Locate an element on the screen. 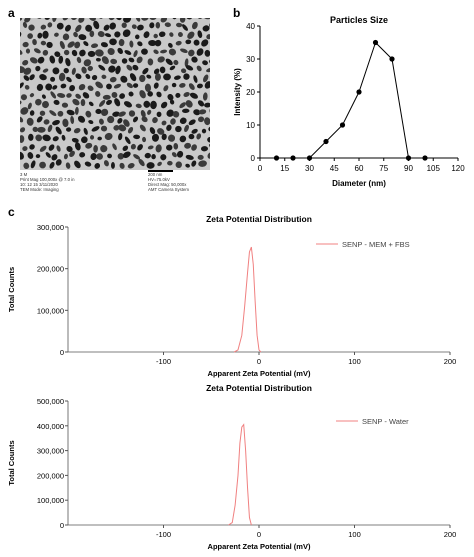  x-axis-label: Apparent Zeta Potential (mV) is located at coordinates (259, 373).